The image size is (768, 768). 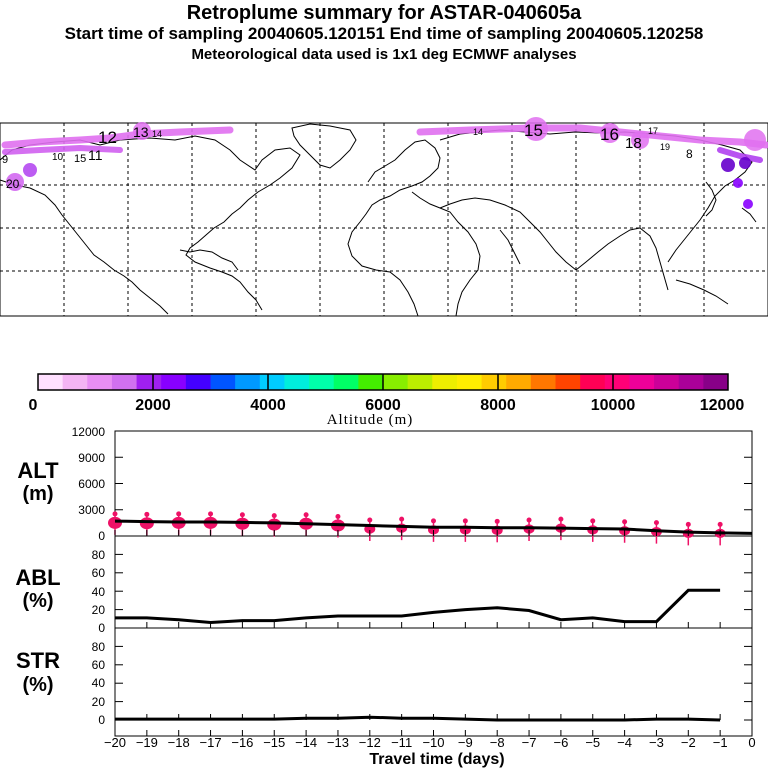 I want to click on str-panel-label: STR, so click(x=38, y=660).